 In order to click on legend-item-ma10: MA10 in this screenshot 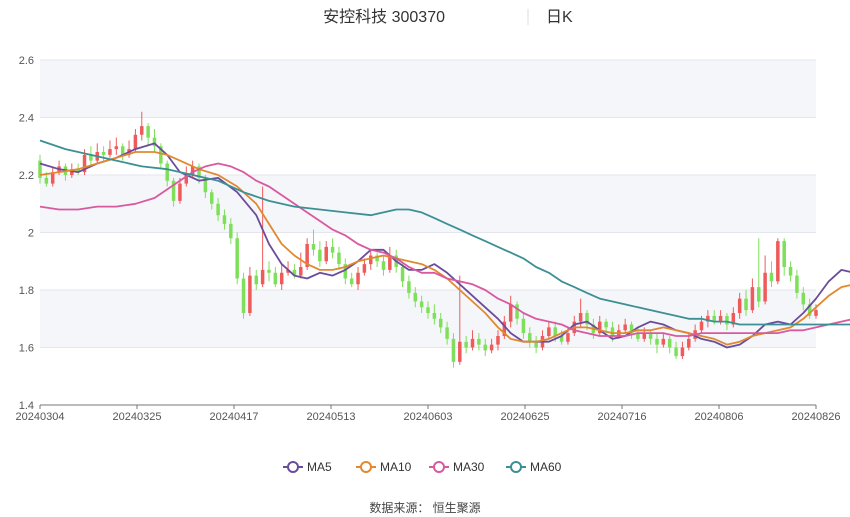, I will do `click(384, 467)`.